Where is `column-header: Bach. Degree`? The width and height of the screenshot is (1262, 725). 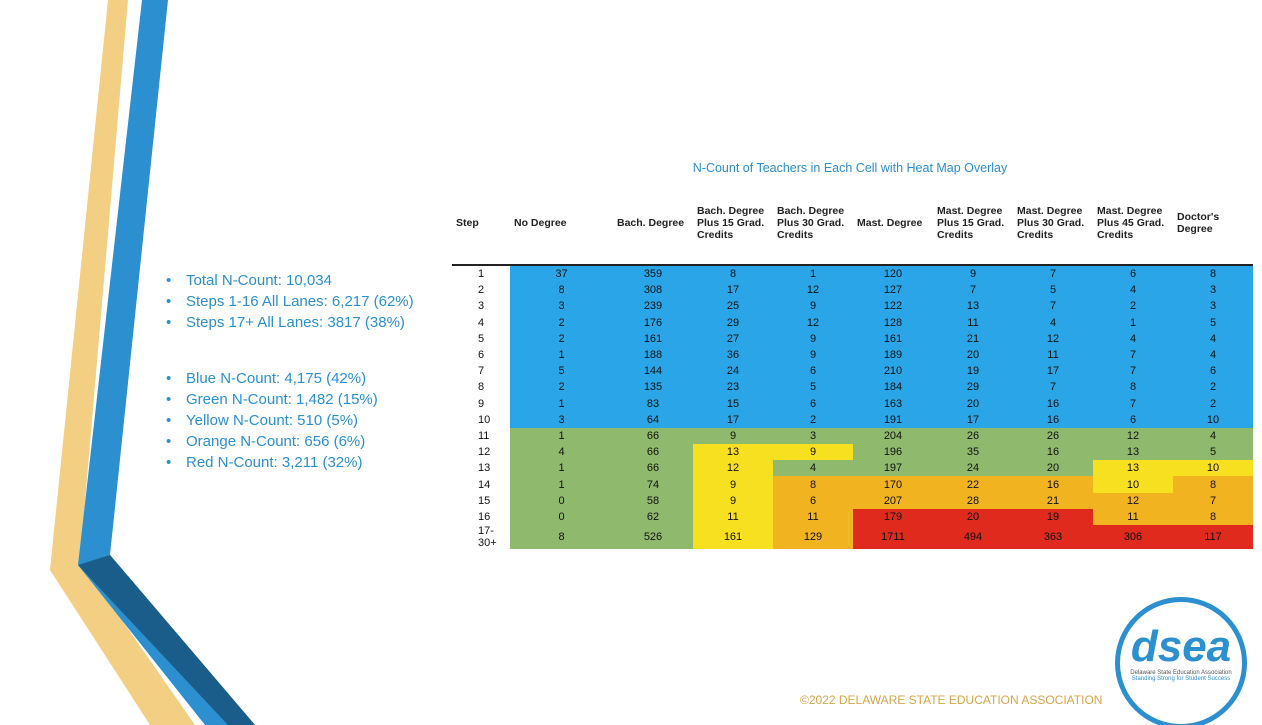
column-header: Bach. Degree is located at coordinates (653, 224).